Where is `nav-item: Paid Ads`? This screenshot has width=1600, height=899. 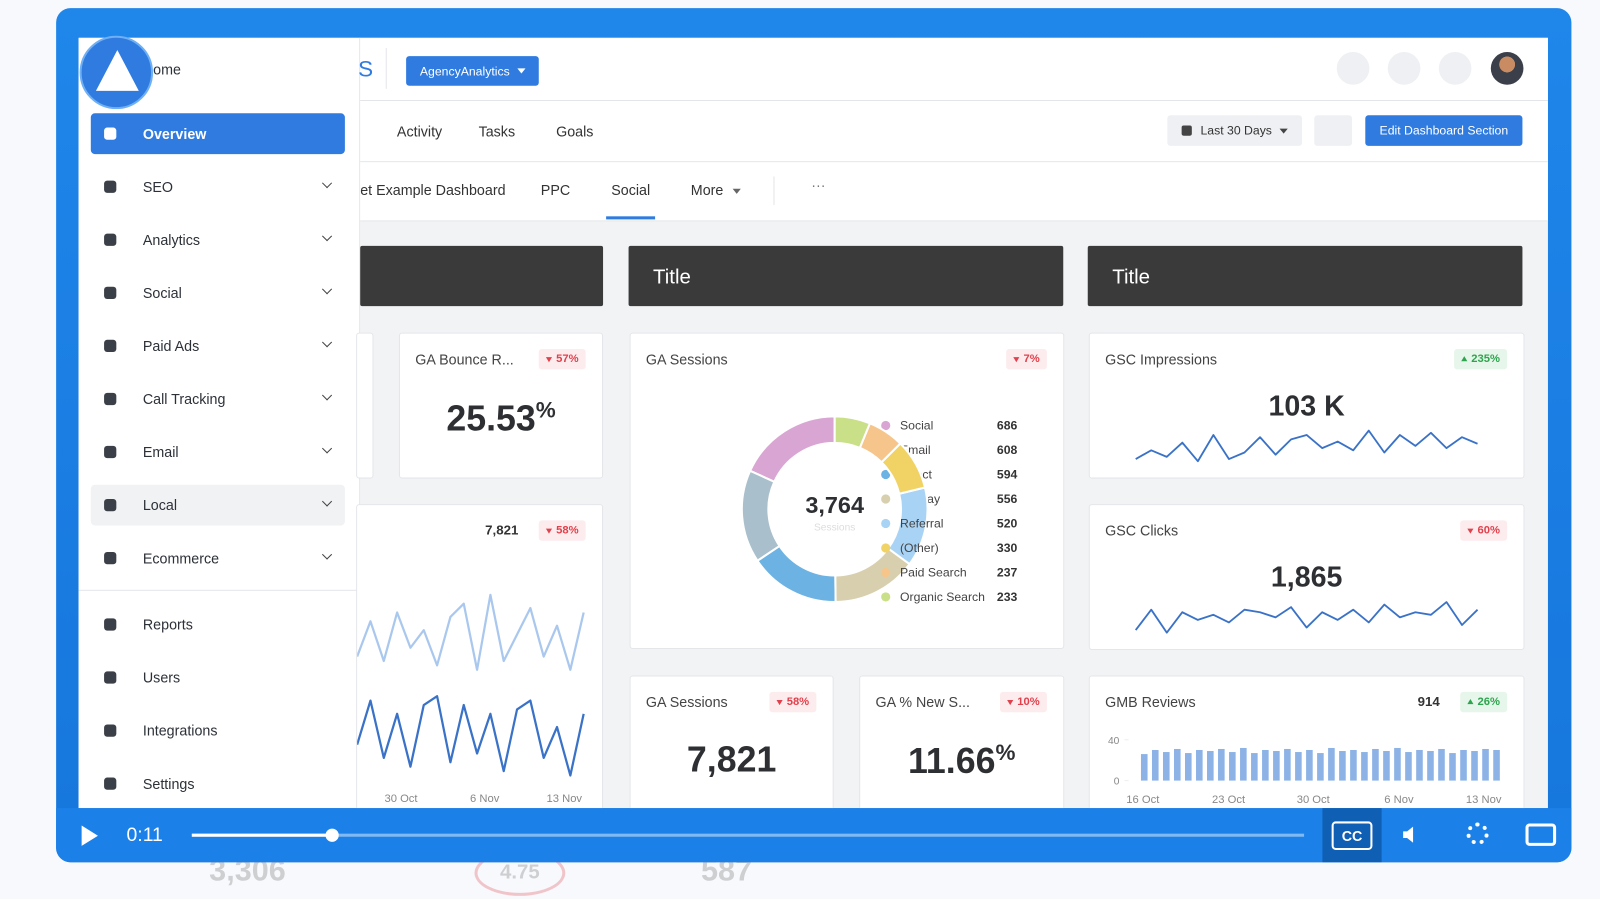 nav-item: Paid Ads is located at coordinates (218, 346).